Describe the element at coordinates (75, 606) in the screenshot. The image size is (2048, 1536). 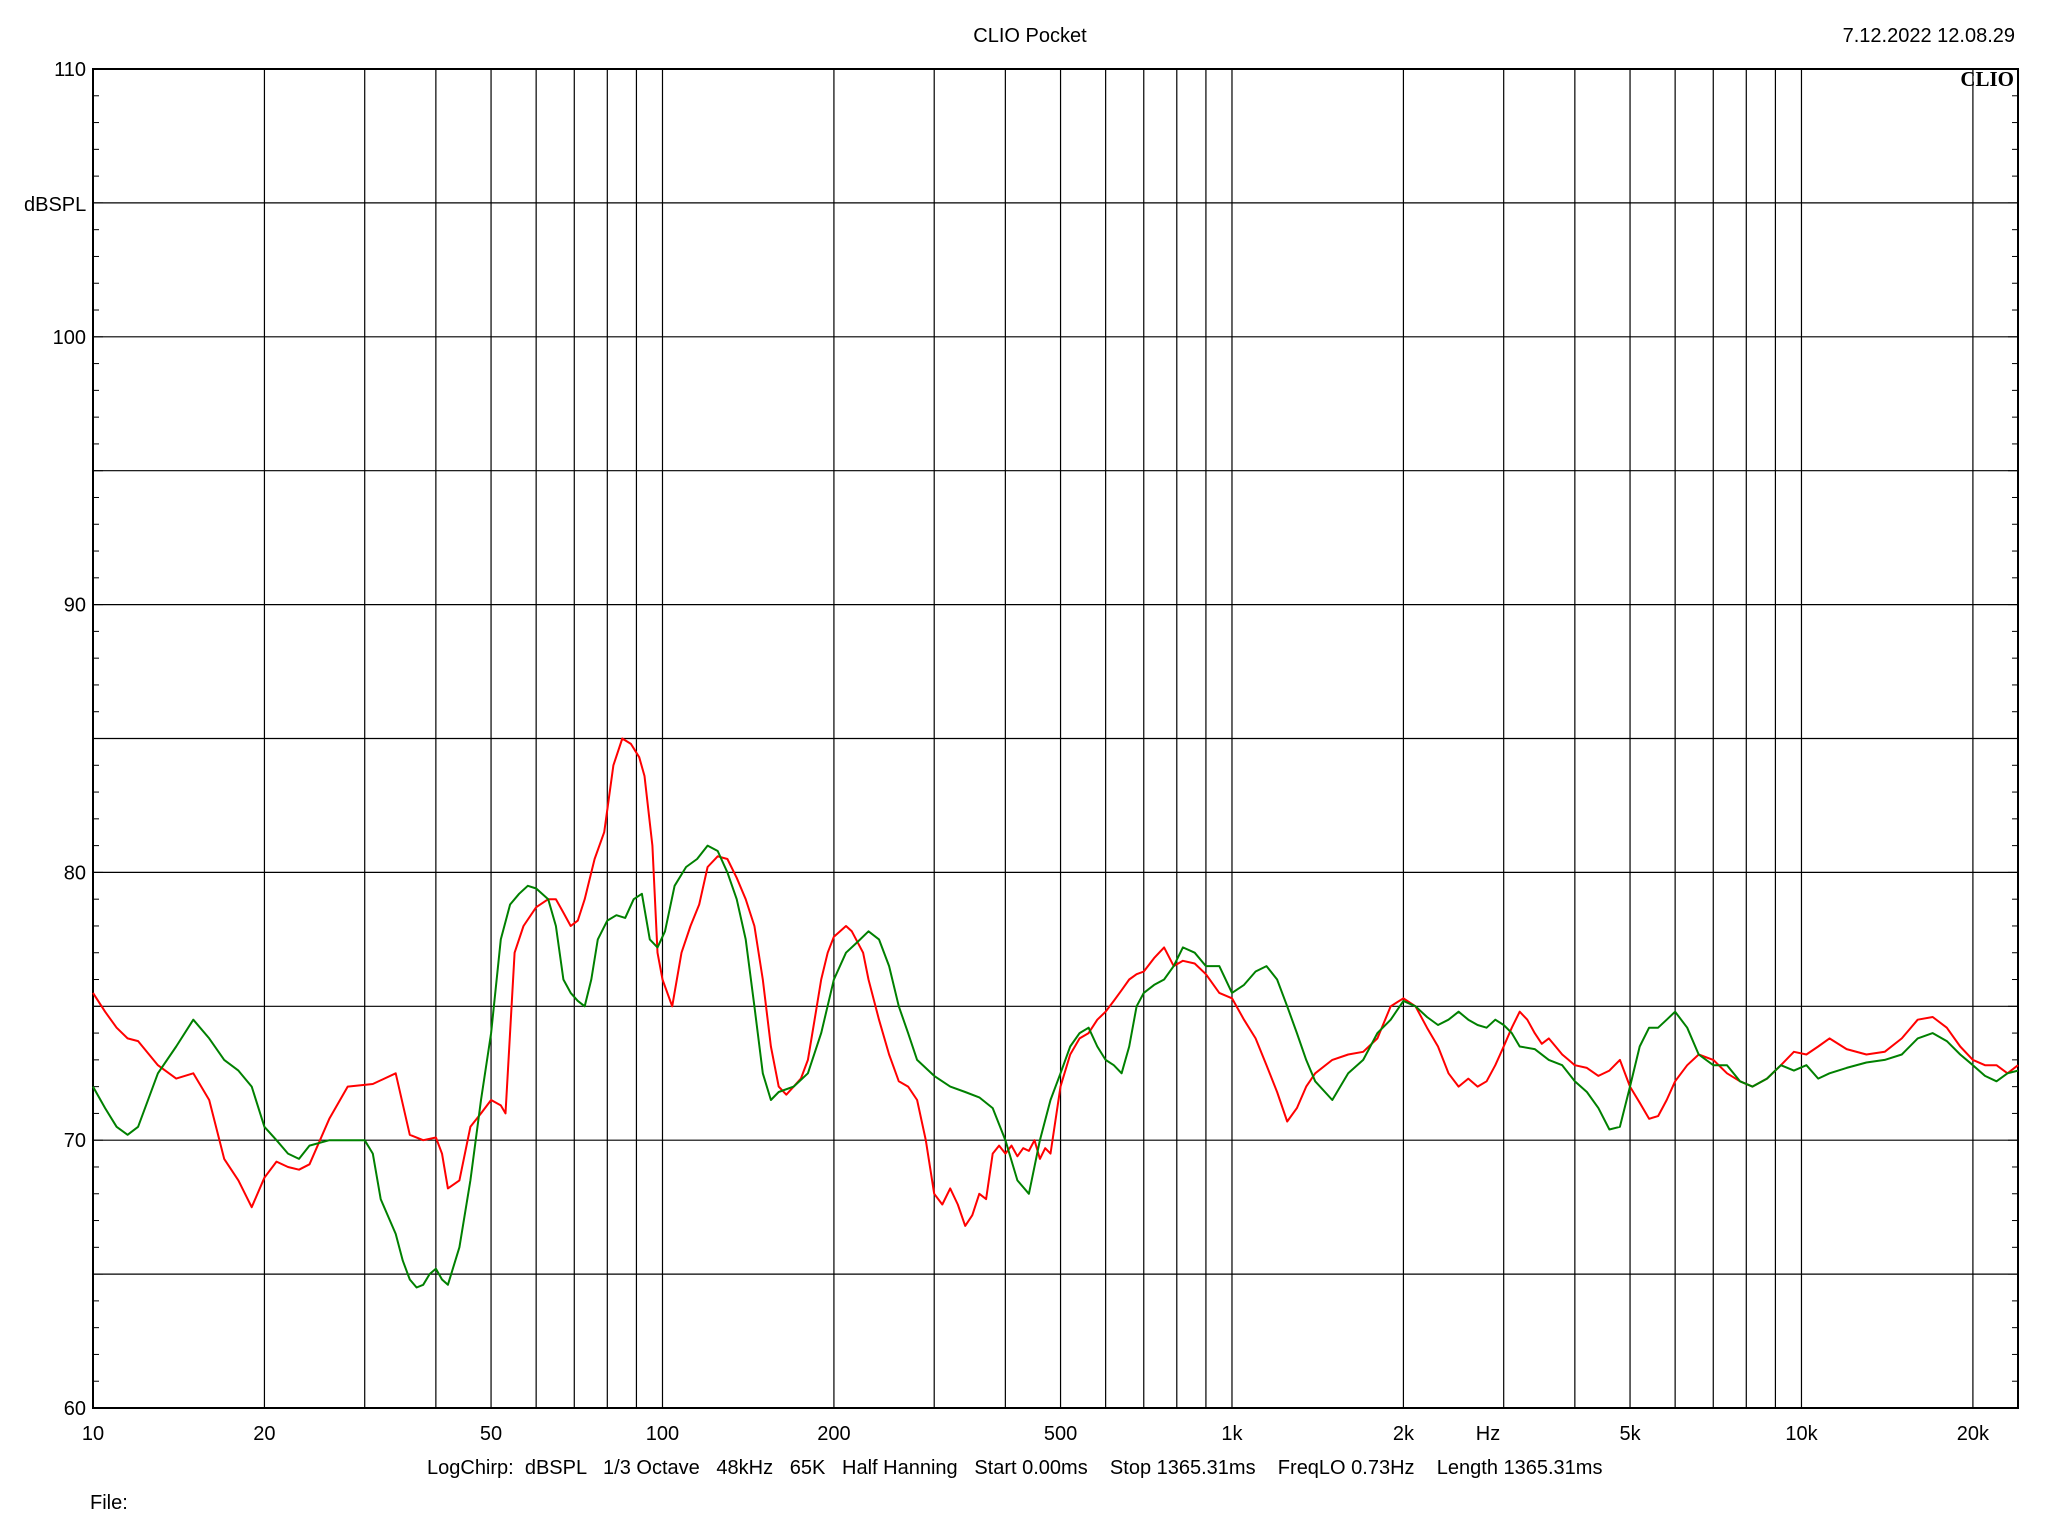
I see `y-tick-label: 90` at that location.